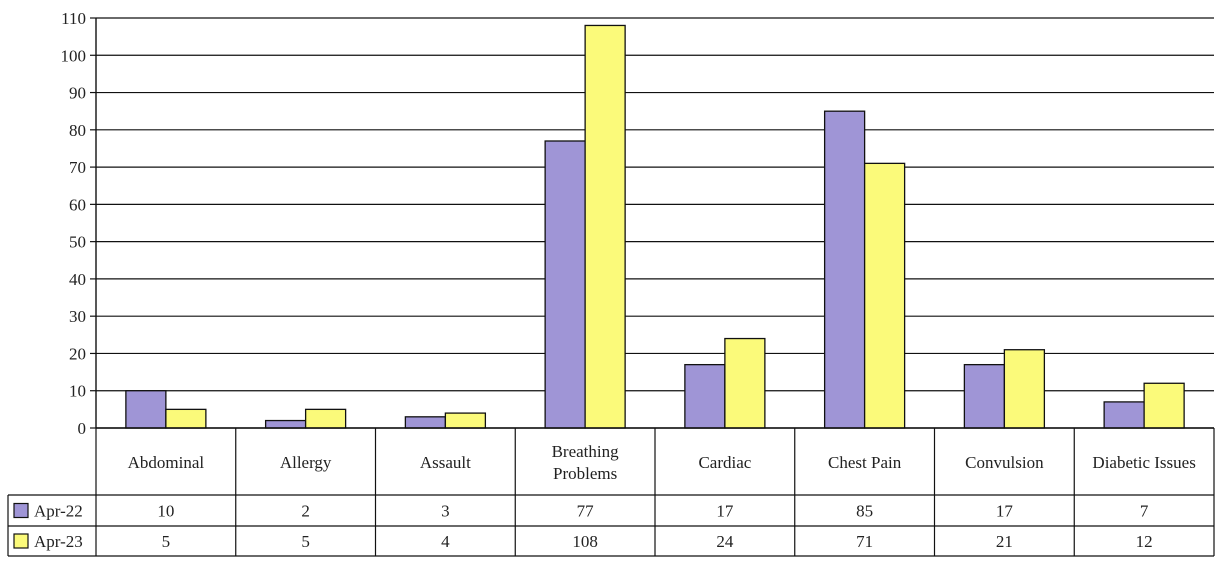 The height and width of the screenshot is (566, 1217). What do you see at coordinates (306, 462) in the screenshot?
I see `category-label: Allergy` at bounding box center [306, 462].